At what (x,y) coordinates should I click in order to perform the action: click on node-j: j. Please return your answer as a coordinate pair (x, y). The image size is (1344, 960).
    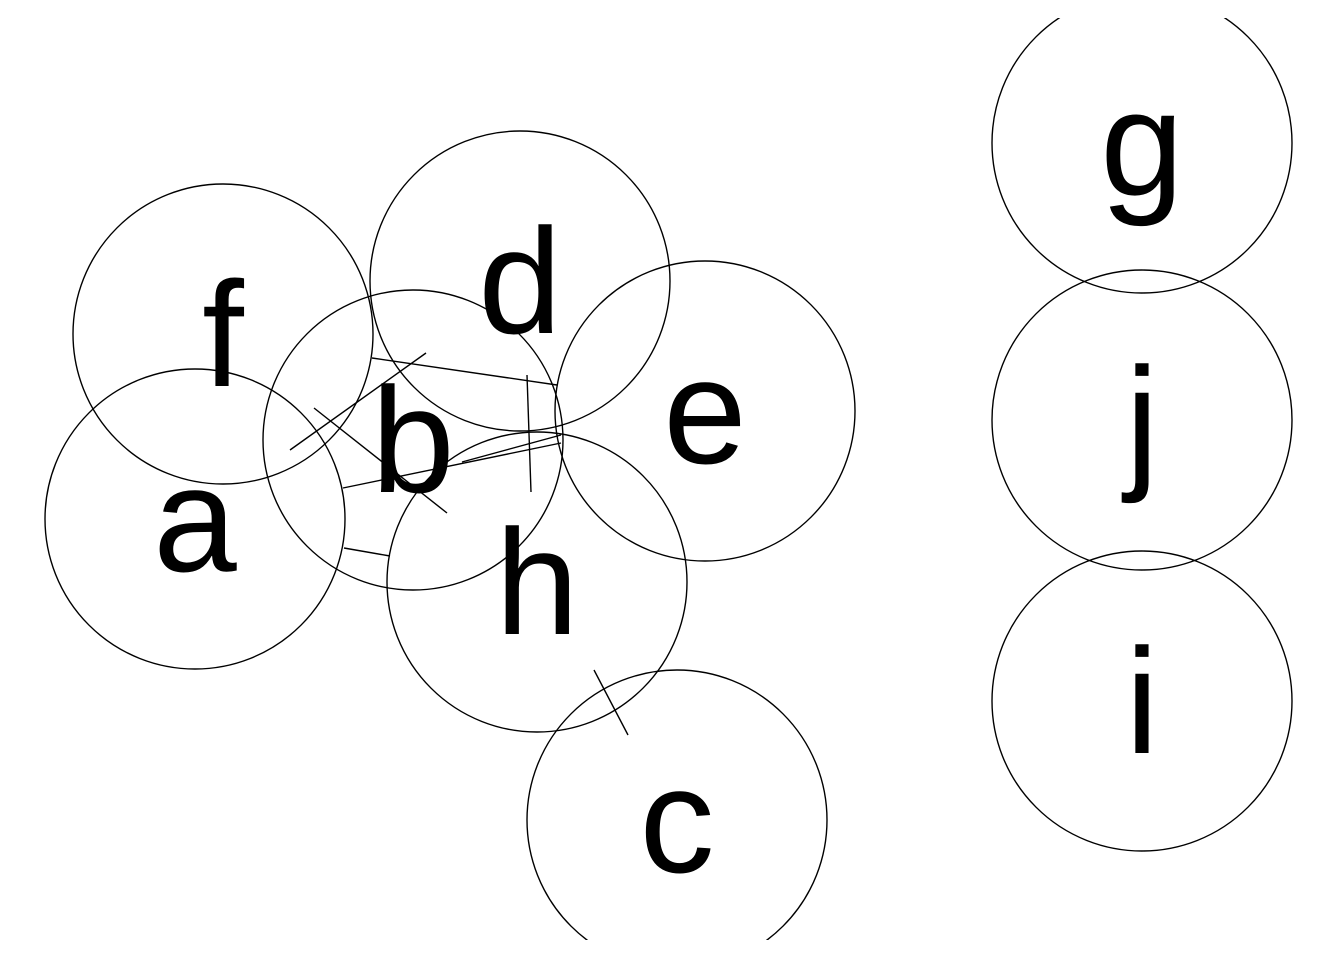
    Looking at the image, I should click on (1142, 420).